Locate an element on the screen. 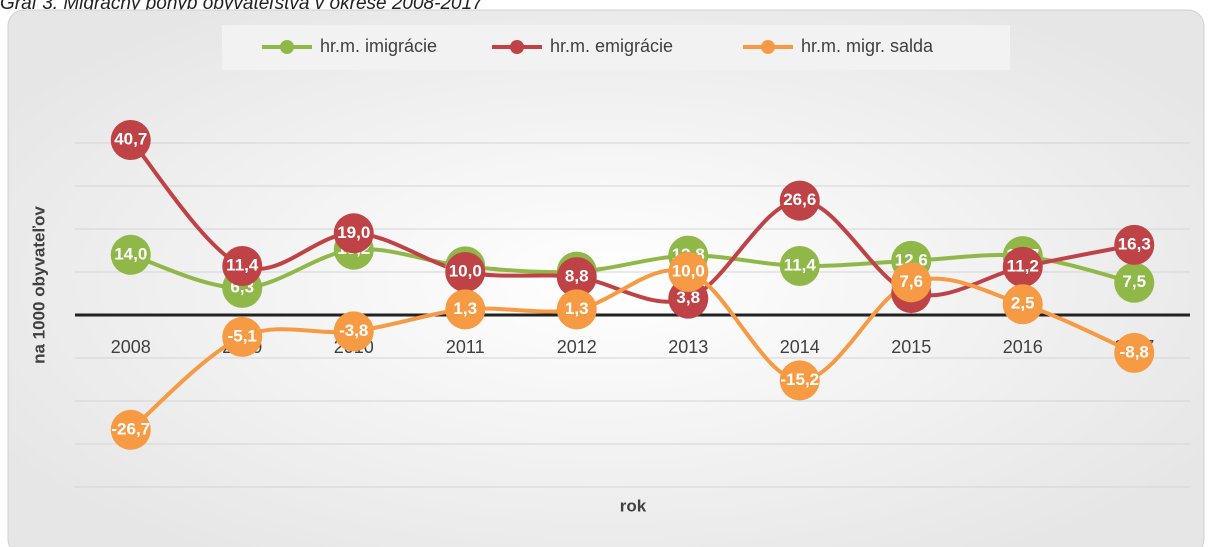 The width and height of the screenshot is (1211, 547). x-tick-label: 2016 is located at coordinates (1023, 347).